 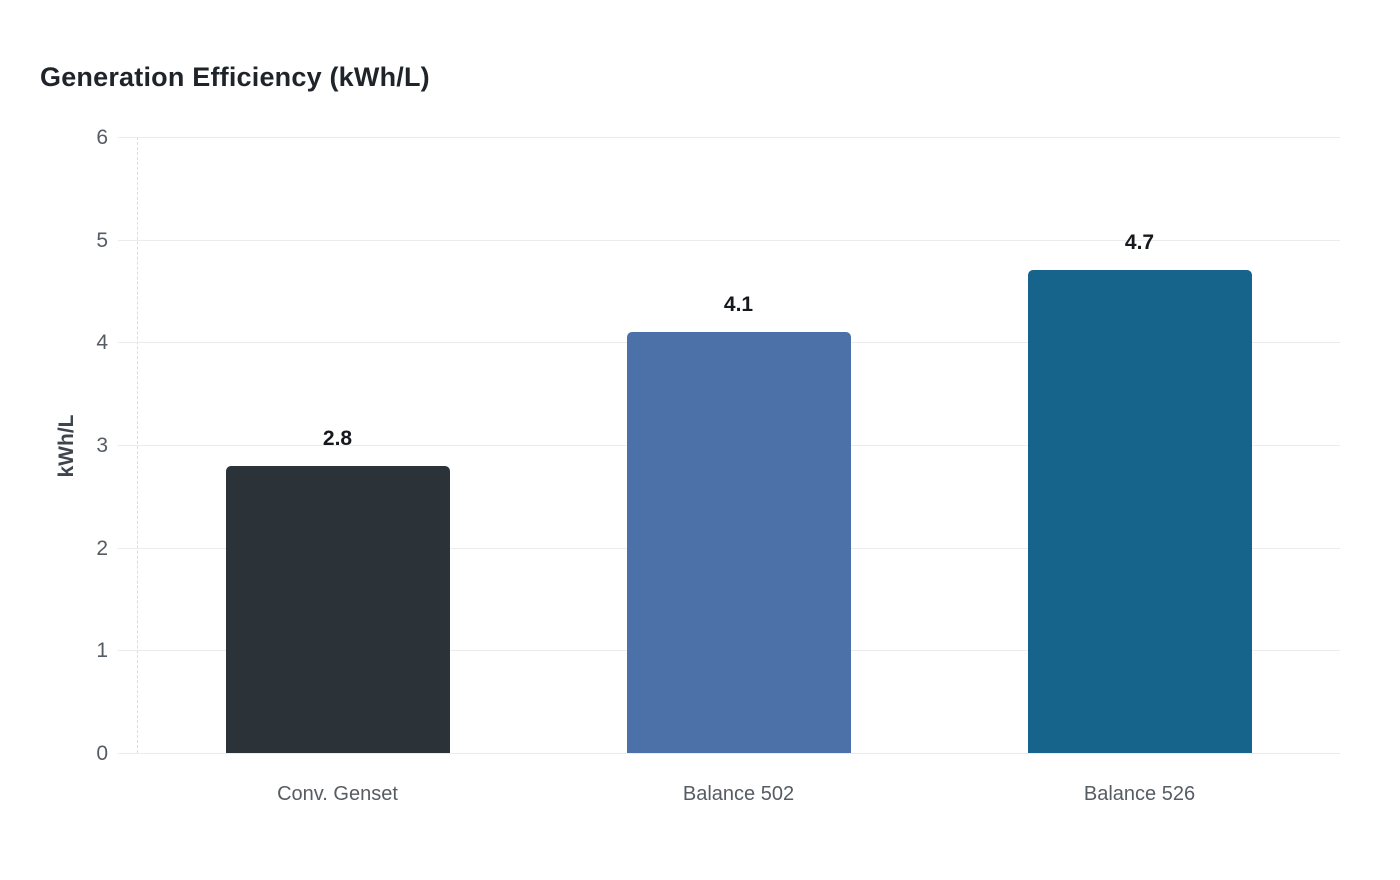 I want to click on bar-value-label: 4.7, so click(x=1139, y=243).